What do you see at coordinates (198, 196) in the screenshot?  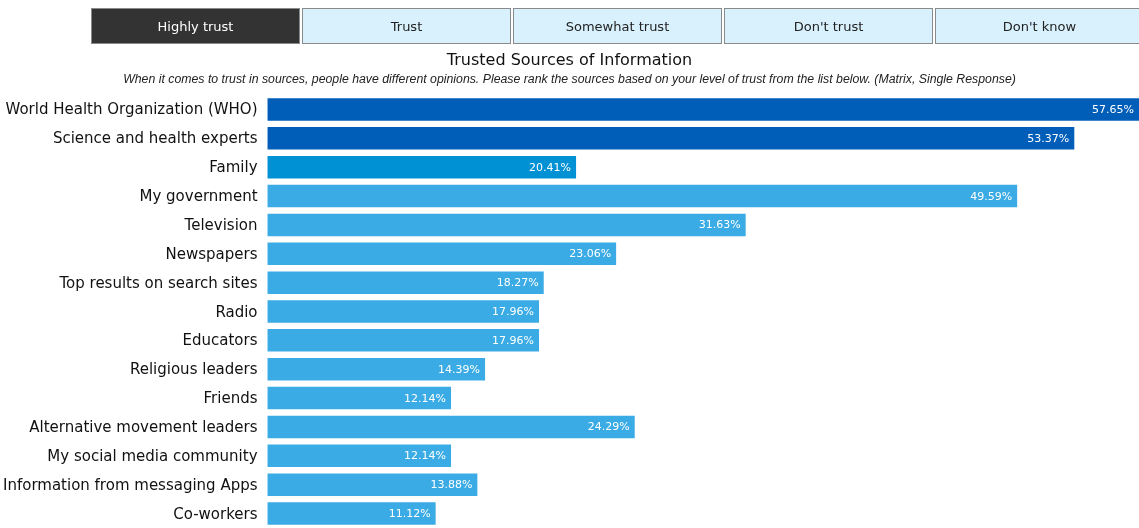 I see `y-tick-label: My government` at bounding box center [198, 196].